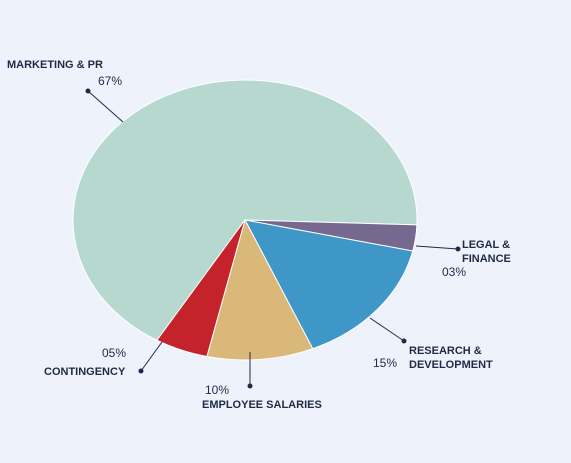  Describe the element at coordinates (114, 353) in the screenshot. I see `value-label: 05%` at that location.